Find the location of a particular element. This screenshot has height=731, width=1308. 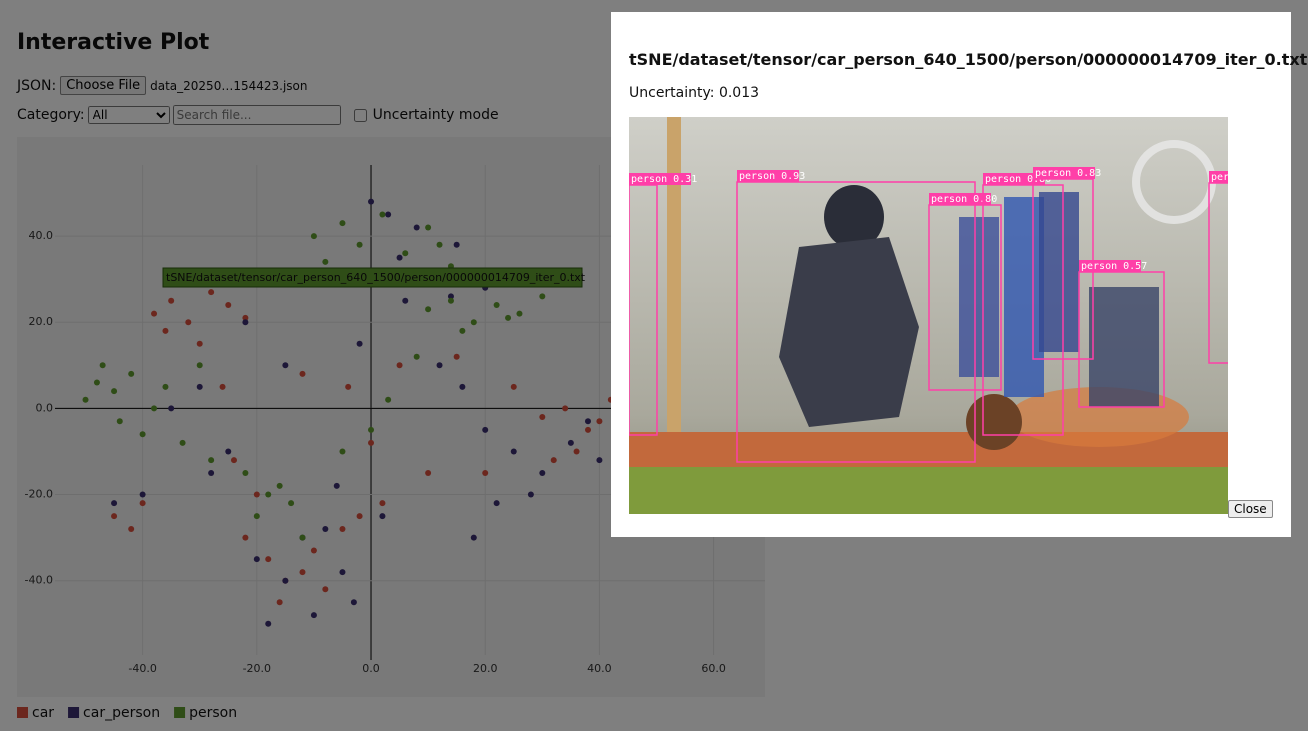

glove is located at coordinates (994, 422).